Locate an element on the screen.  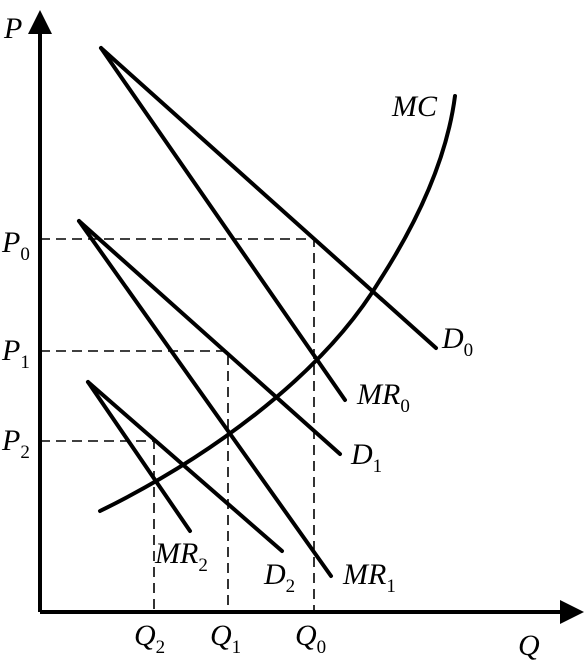
x-axis-label: Q is located at coordinates (529, 644).